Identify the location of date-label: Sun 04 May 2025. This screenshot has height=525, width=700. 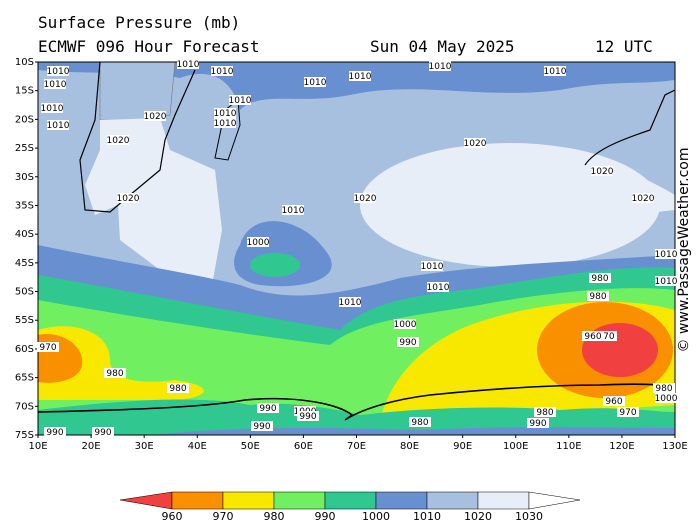
(442, 46).